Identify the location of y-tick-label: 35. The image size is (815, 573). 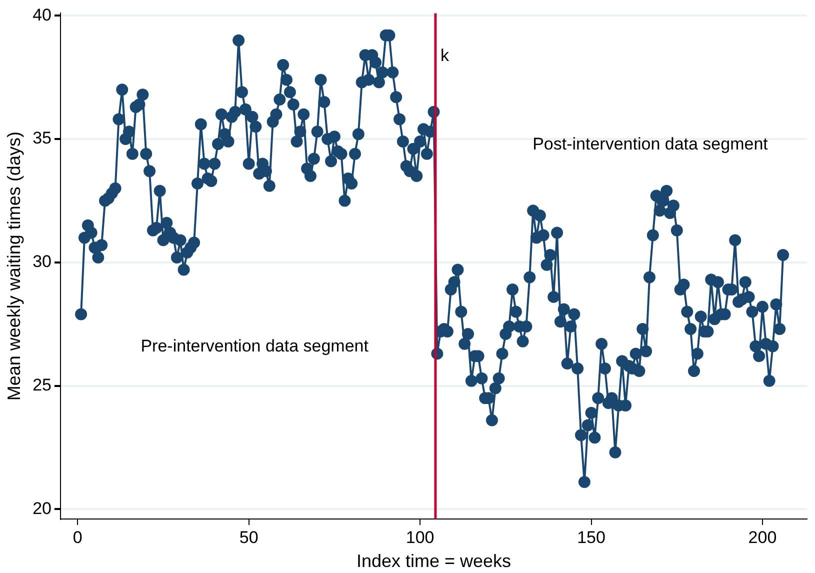
(42, 138).